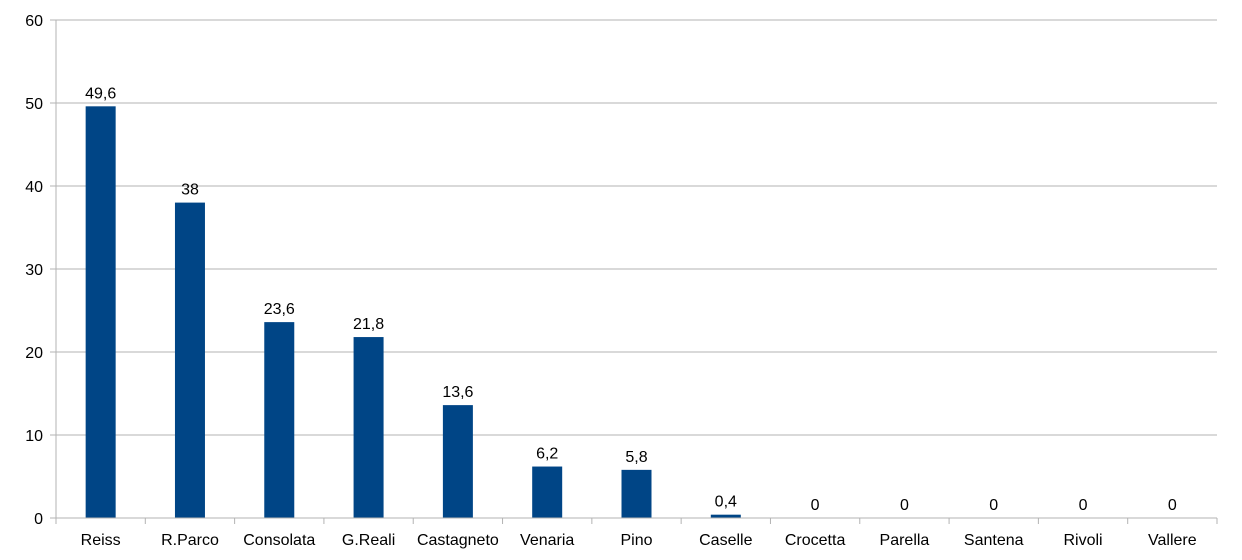  I want to click on x-category-label: Santena, so click(994, 540).